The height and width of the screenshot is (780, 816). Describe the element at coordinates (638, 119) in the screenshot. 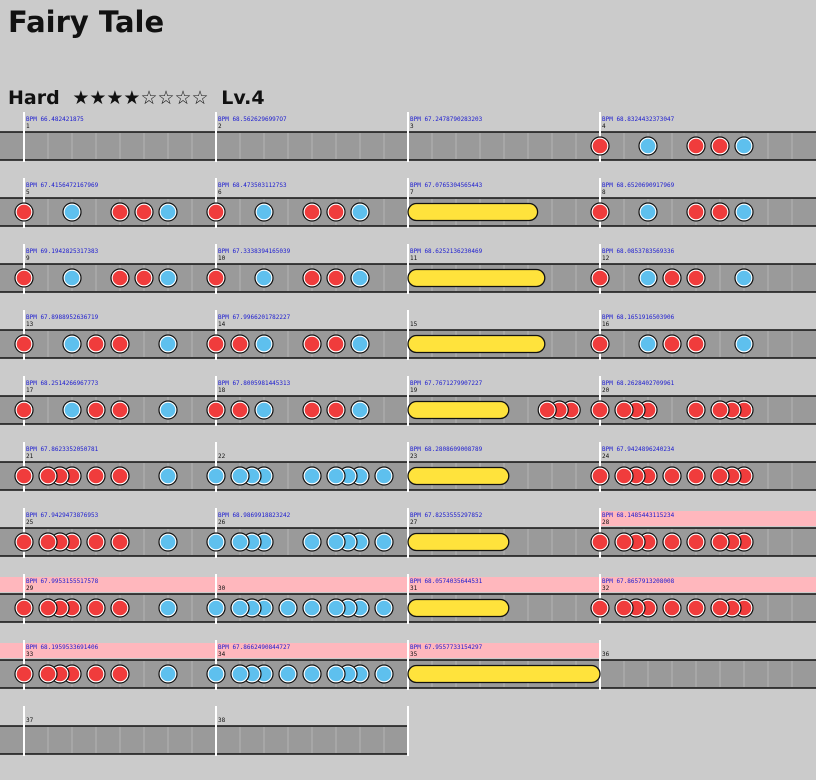

I see `bpm-label: BPM 68.8324432373047` at that location.